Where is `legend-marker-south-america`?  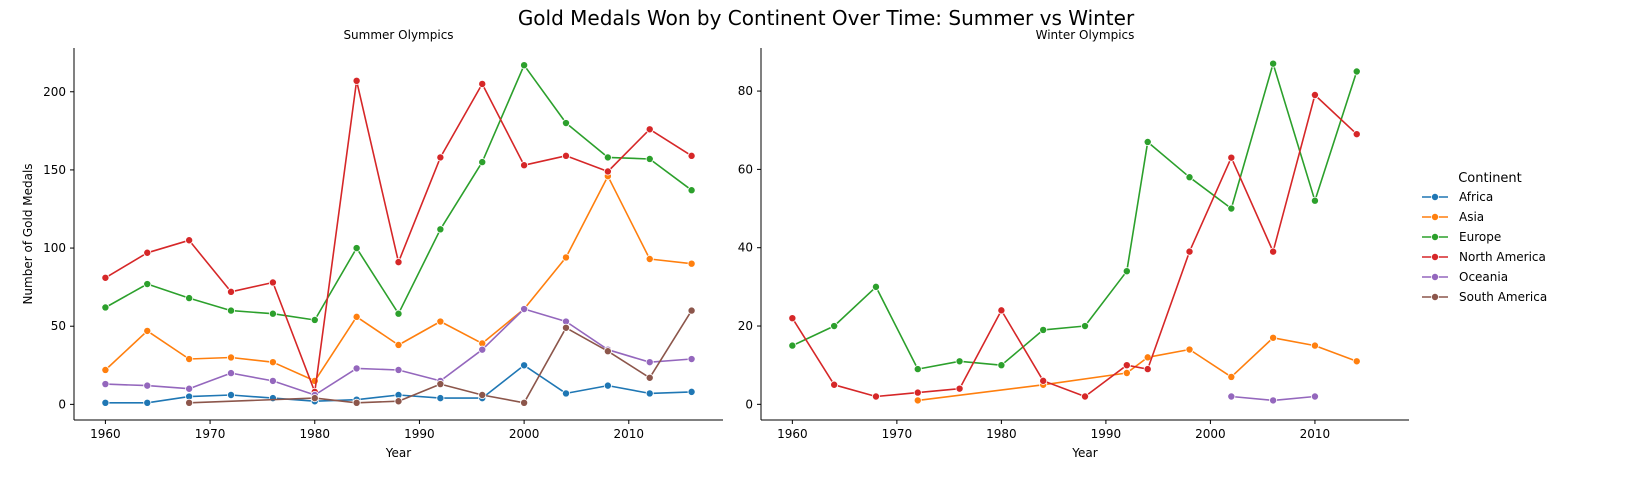
legend-marker-south-america is located at coordinates (1435, 296).